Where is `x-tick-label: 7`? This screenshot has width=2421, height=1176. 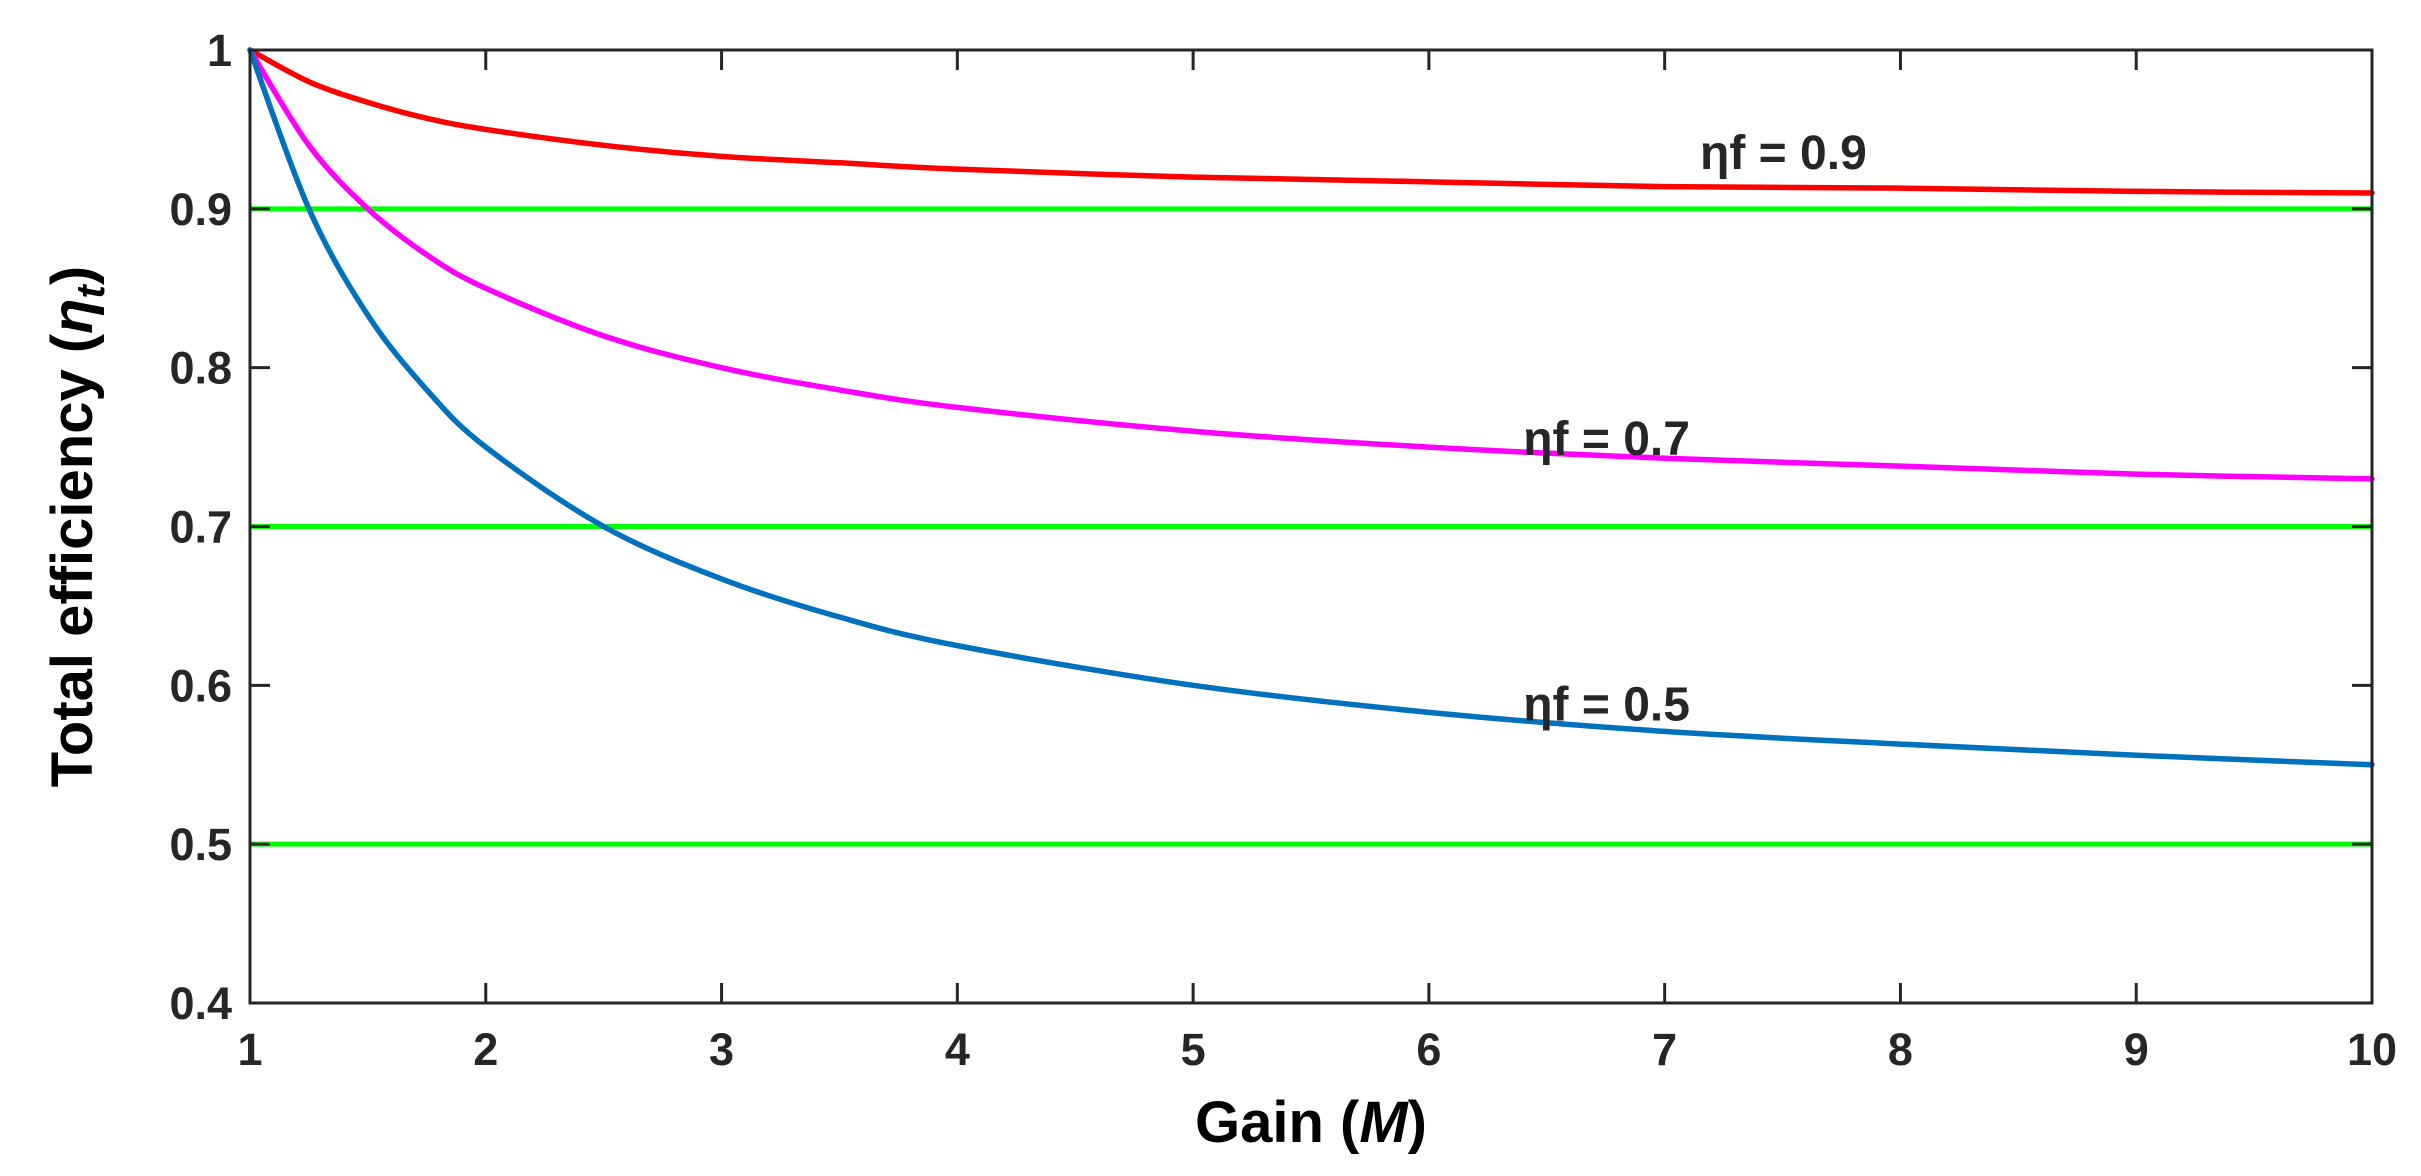
x-tick-label: 7 is located at coordinates (1664, 1049).